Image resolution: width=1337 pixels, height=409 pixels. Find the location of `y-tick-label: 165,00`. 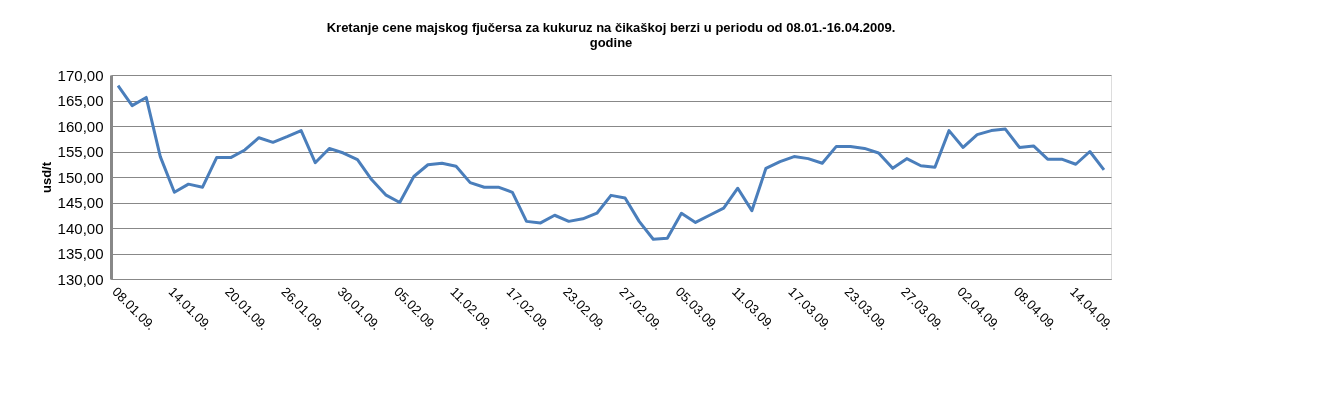

y-tick-label: 165,00 is located at coordinates (80, 100).